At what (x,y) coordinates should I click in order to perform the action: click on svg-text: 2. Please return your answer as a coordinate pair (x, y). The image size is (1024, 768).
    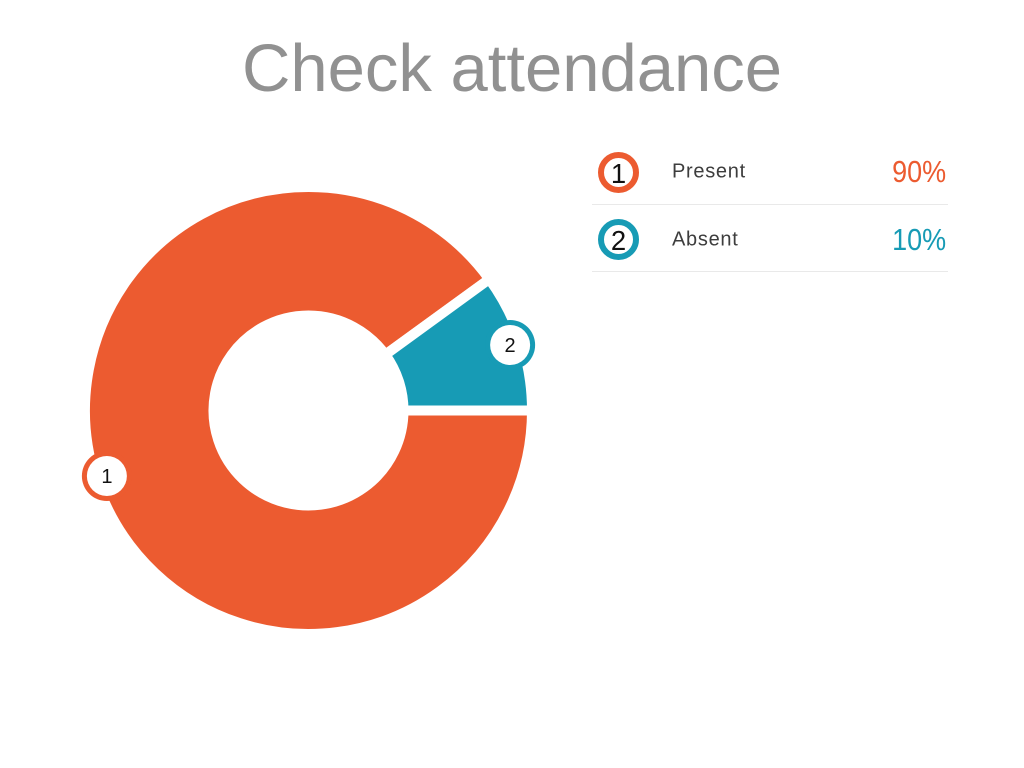
    Looking at the image, I should click on (510, 346).